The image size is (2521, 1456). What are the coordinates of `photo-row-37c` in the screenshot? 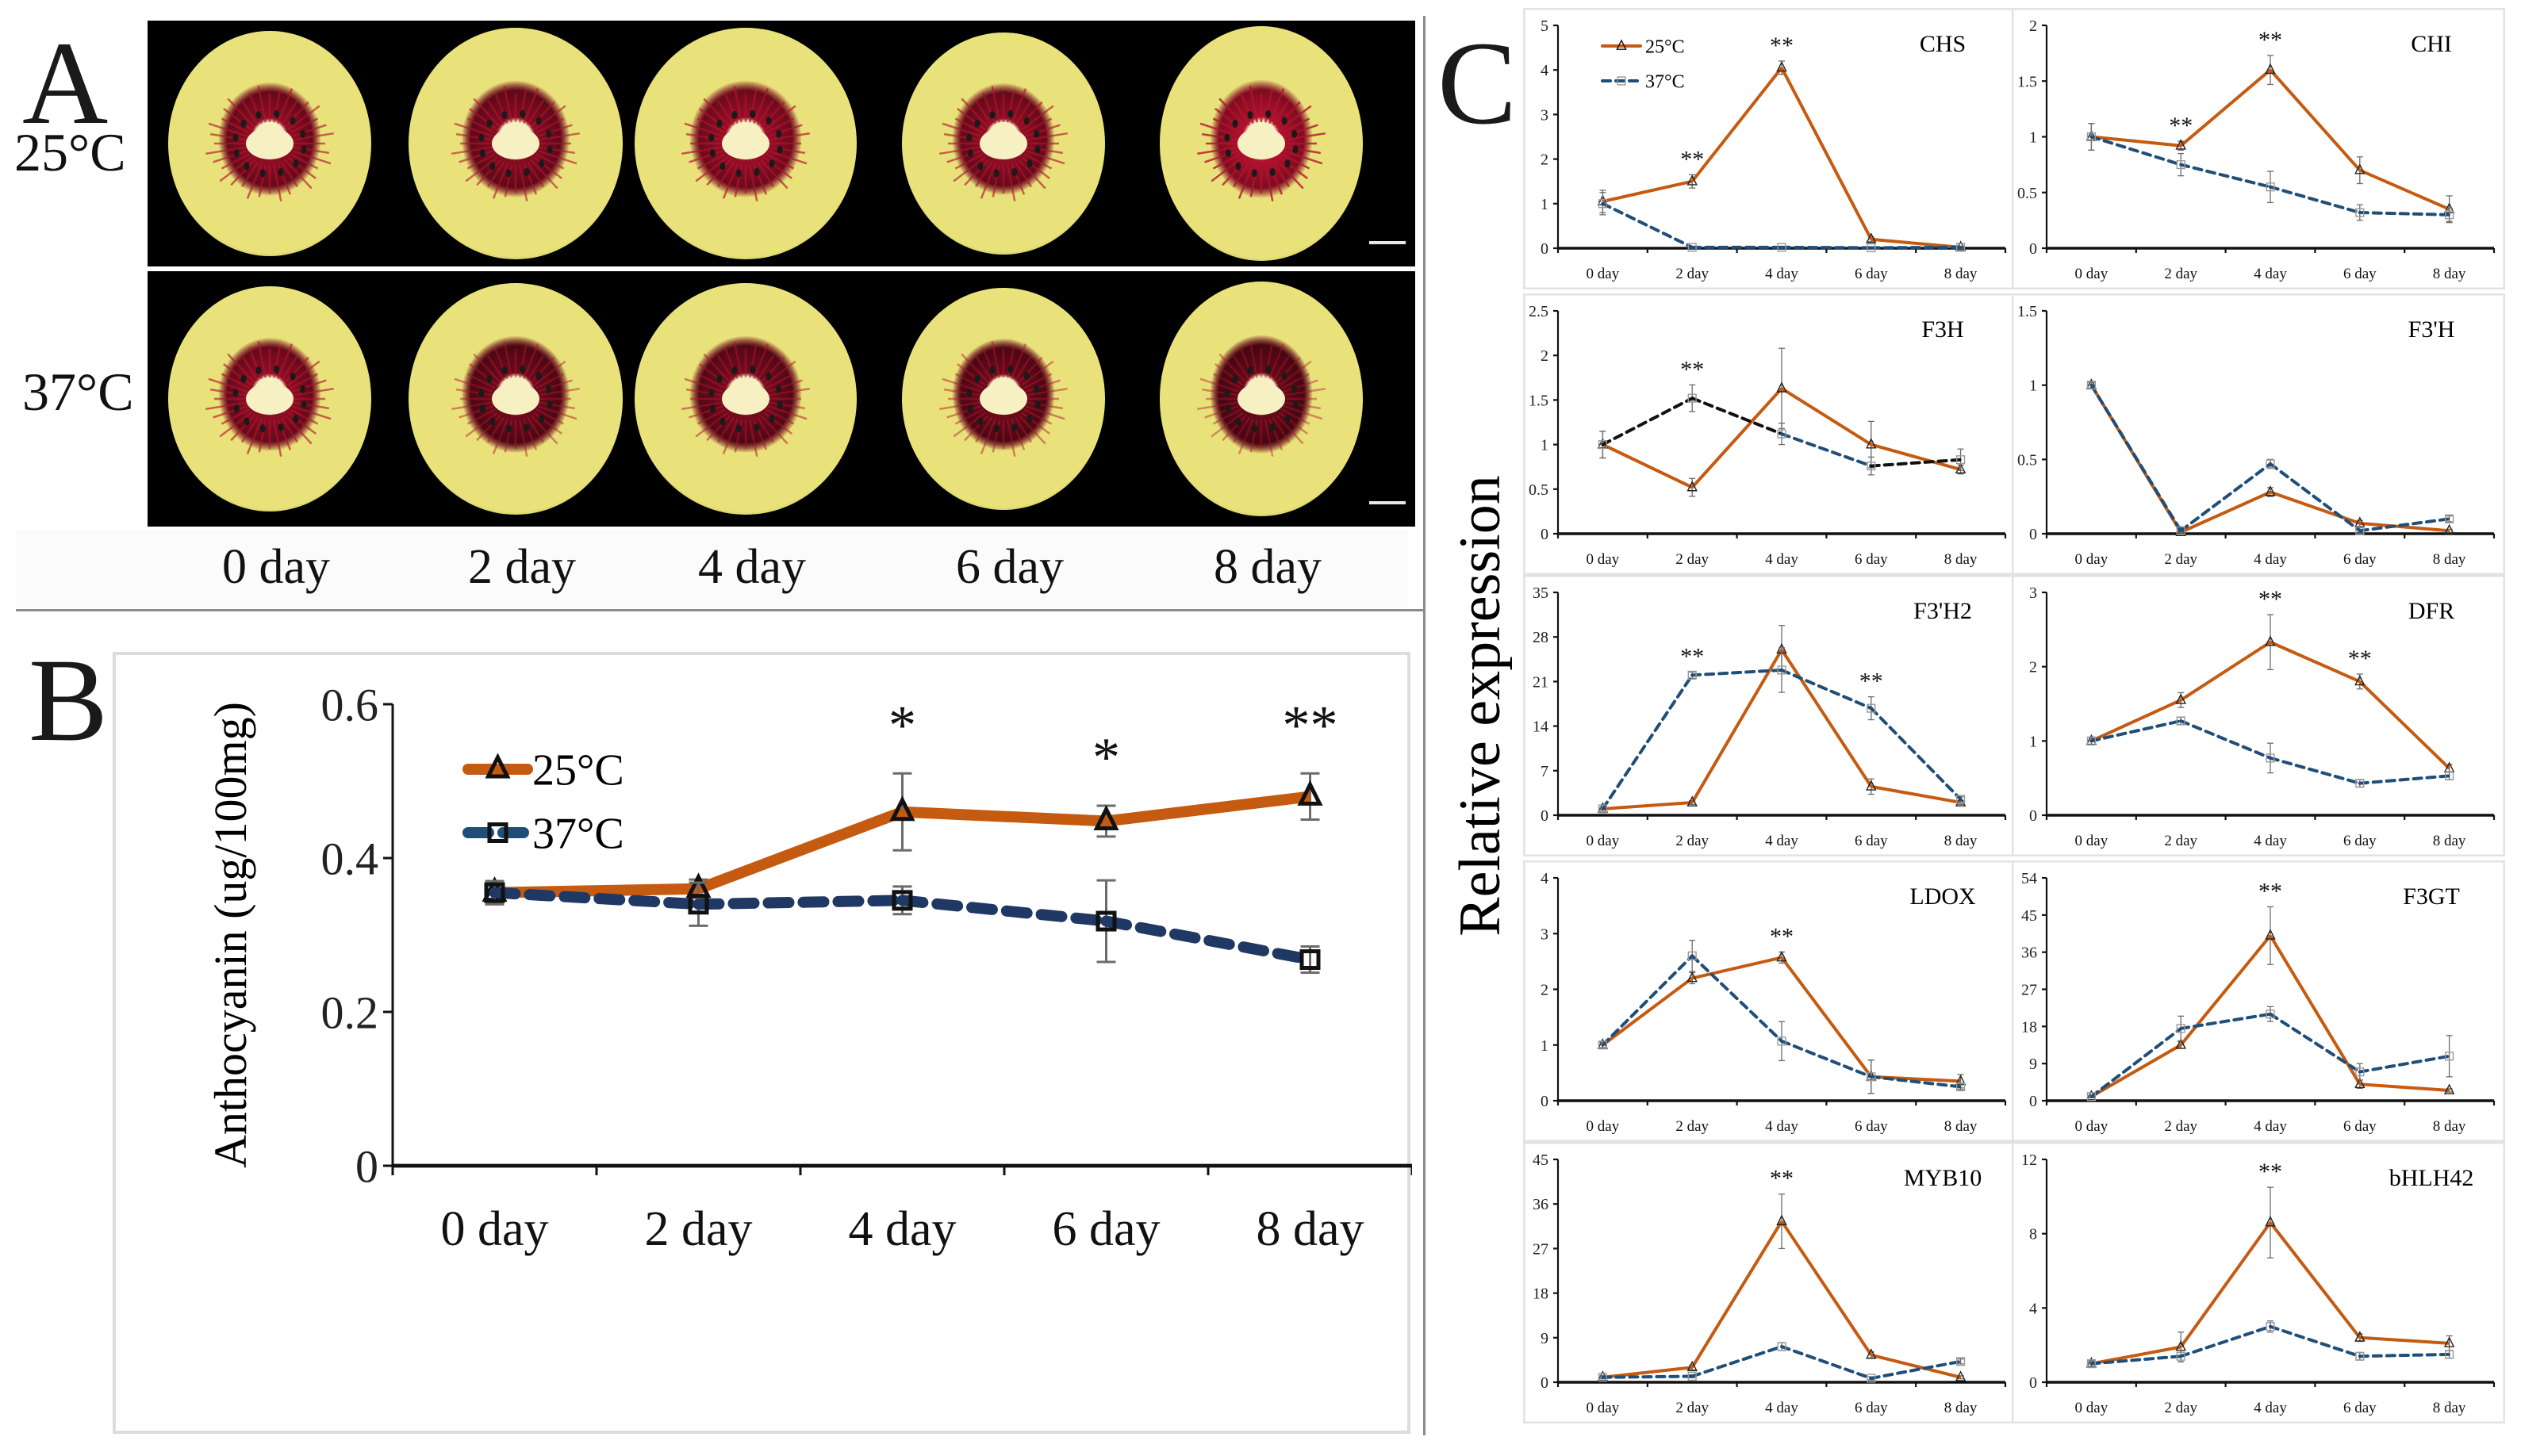 It's located at (781, 399).